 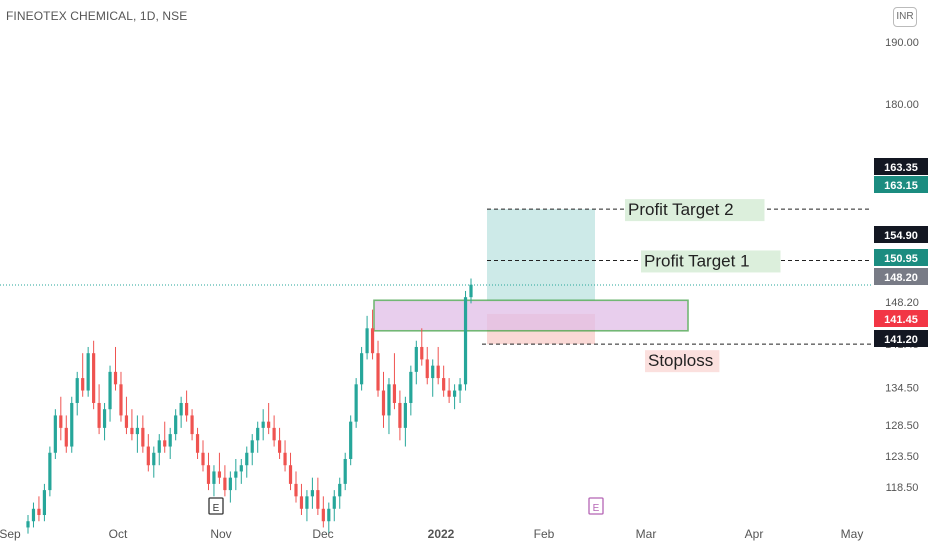 I want to click on price-tick: 180.00, so click(x=902, y=105).